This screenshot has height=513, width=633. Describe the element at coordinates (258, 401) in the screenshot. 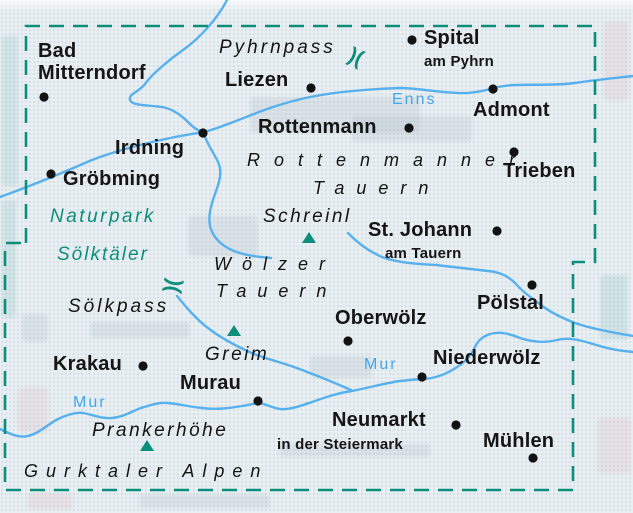

I see `town-dot-murau` at that location.